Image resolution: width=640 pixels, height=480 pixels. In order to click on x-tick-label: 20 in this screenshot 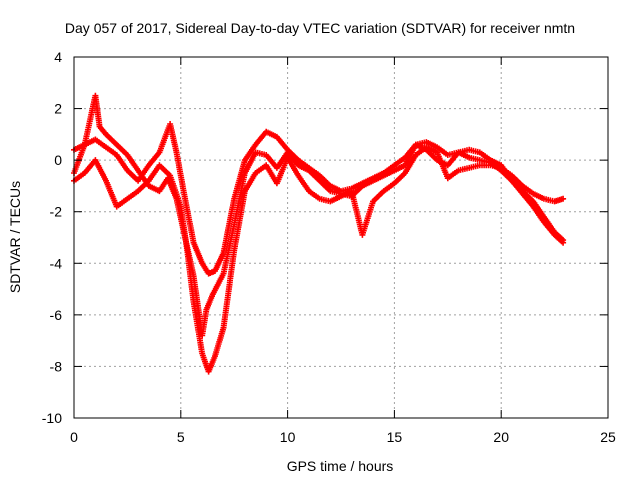, I will do `click(501, 437)`.